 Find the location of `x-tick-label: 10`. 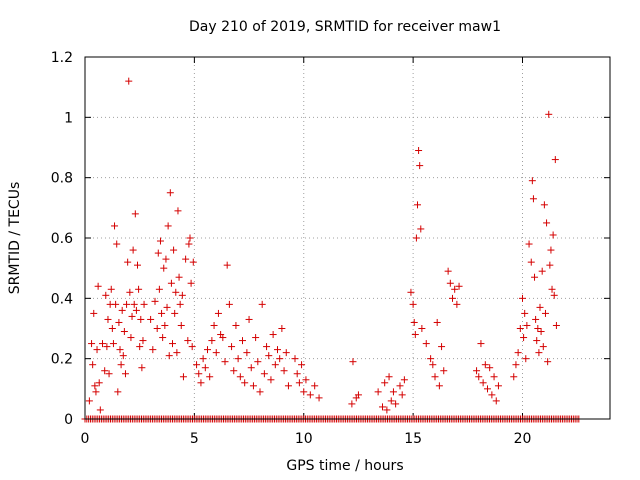

x-tick-label: 10 is located at coordinates (304, 439).